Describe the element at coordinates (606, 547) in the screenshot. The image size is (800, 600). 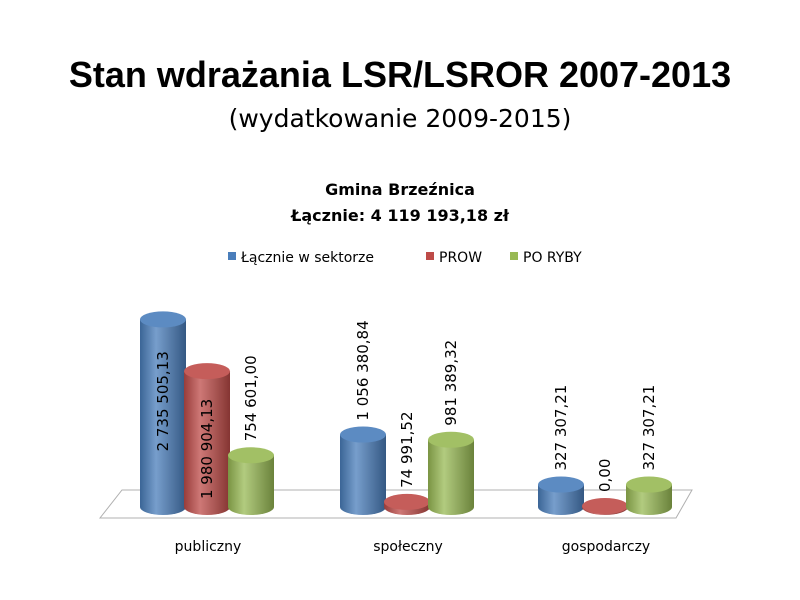
I see `category-label: gospodarczy` at that location.